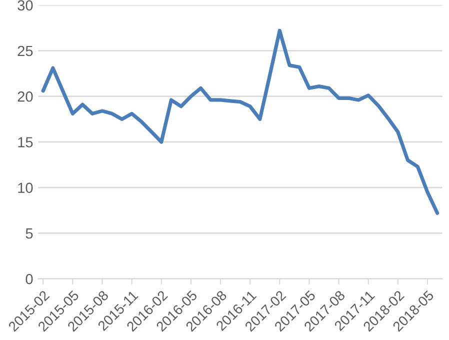 This screenshot has height=340, width=449. What do you see at coordinates (25, 96) in the screenshot?
I see `y-tick-label: 20` at bounding box center [25, 96].